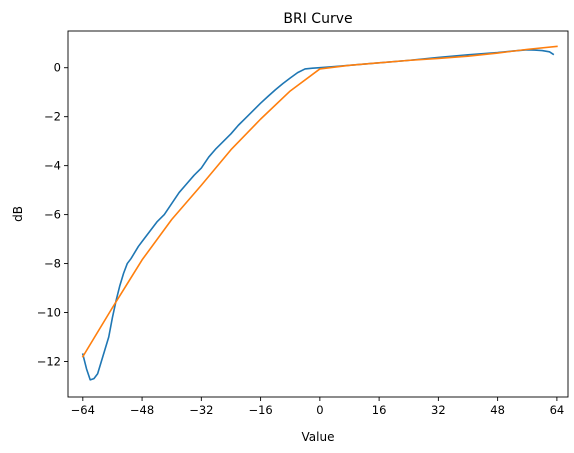 The height and width of the screenshot is (453, 574). I want to click on x-tick-label: −48, so click(142, 410).